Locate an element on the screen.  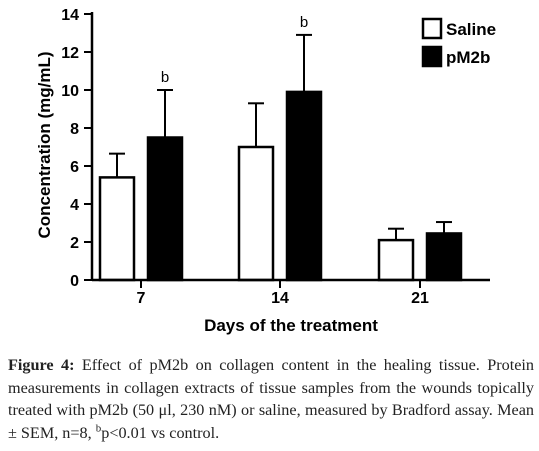
y-tick-label-4: 8 is located at coordinates (74, 129).